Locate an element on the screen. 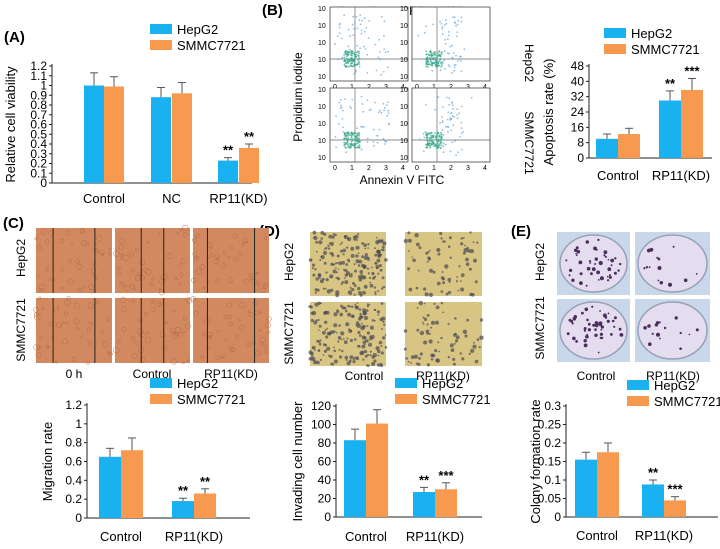 Image resolution: width=720 pixels, height=549 pixels. legend-swatch is located at coordinates (638, 401).